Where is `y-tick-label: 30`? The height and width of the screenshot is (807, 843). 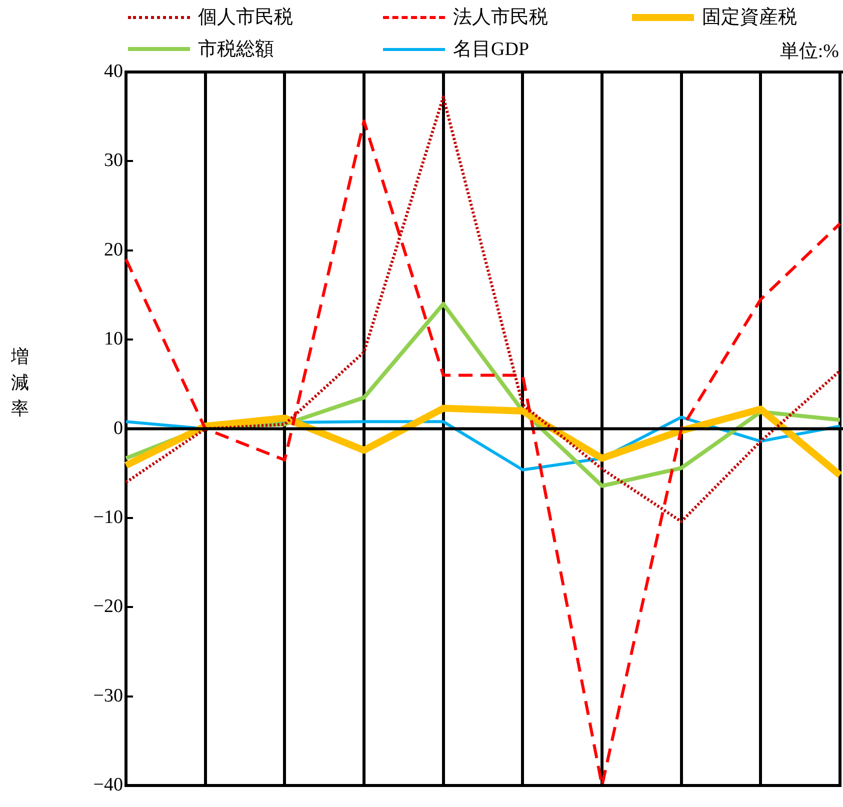 y-tick-label: 30 is located at coordinates (113, 161).